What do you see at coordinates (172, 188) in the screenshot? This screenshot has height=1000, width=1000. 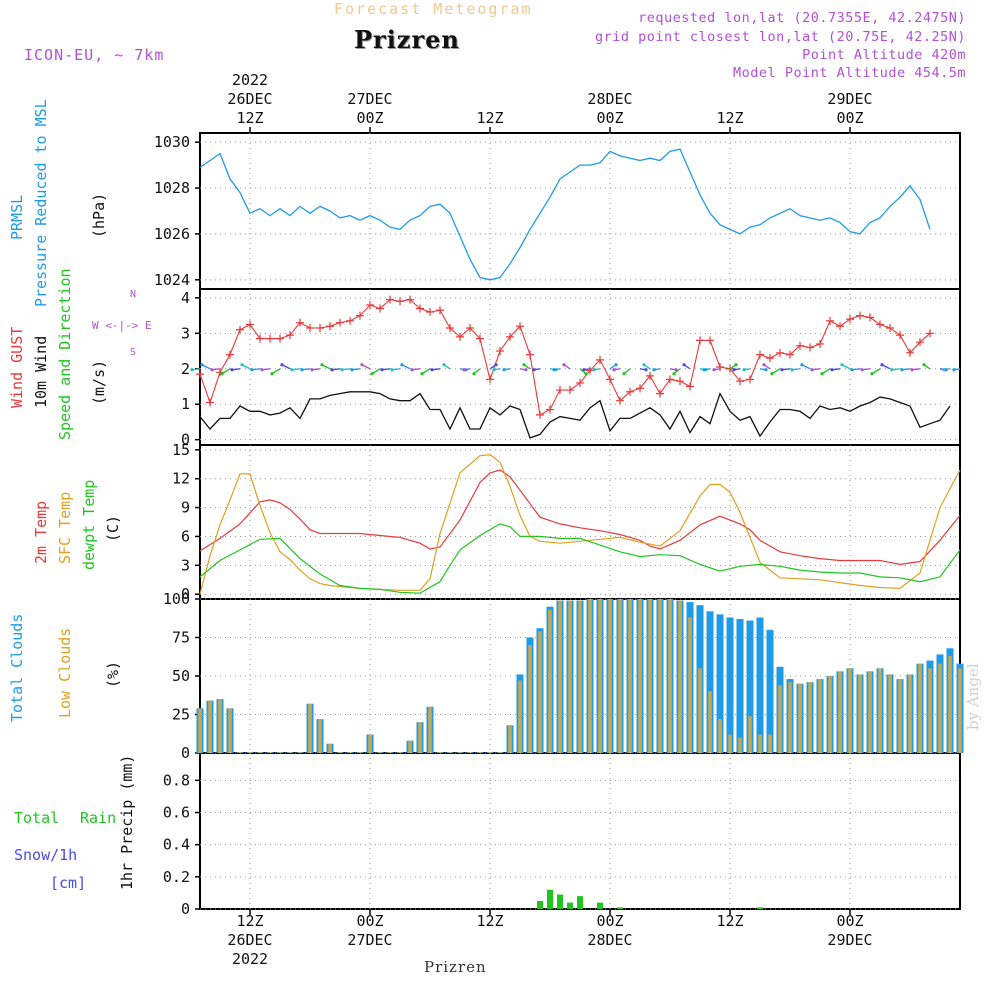 I see `pressure-ytick-label: 1028` at bounding box center [172, 188].